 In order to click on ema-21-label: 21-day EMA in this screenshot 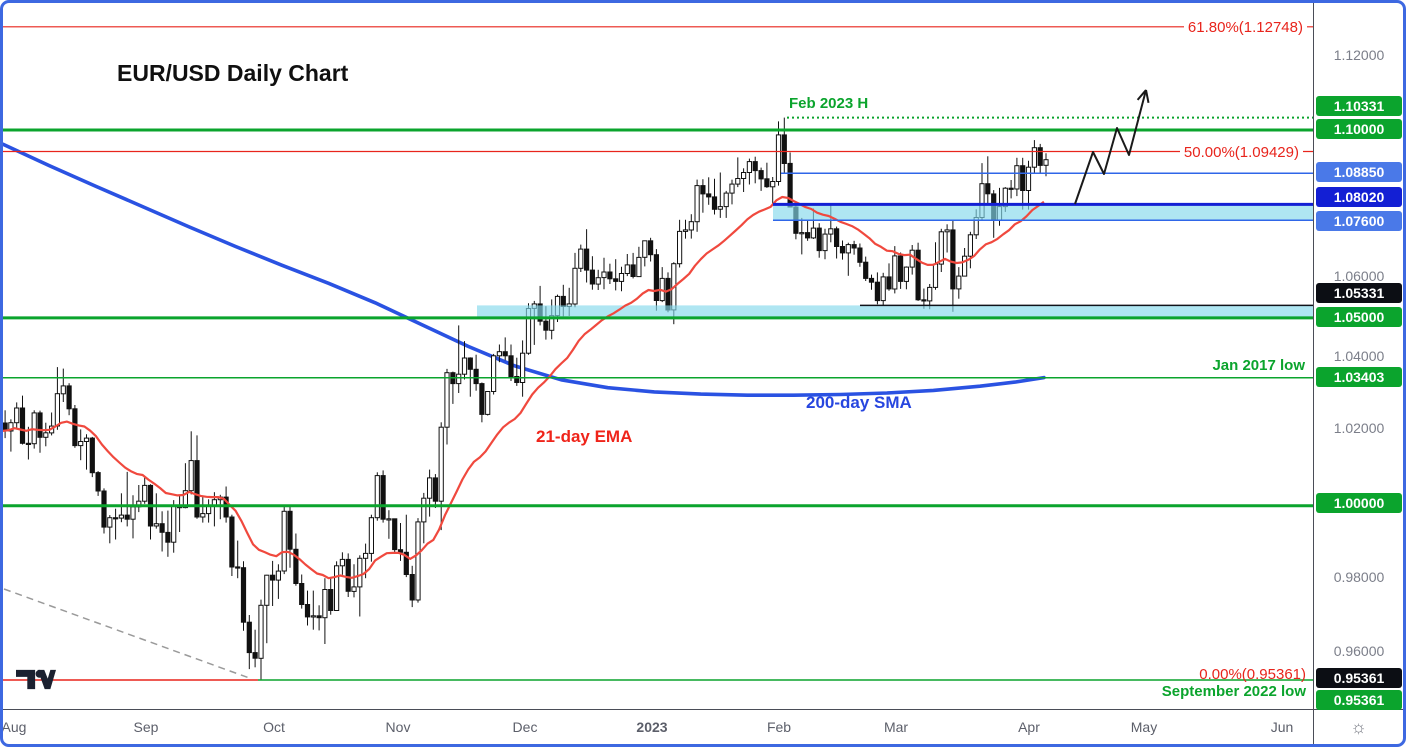, I will do `click(584, 436)`.